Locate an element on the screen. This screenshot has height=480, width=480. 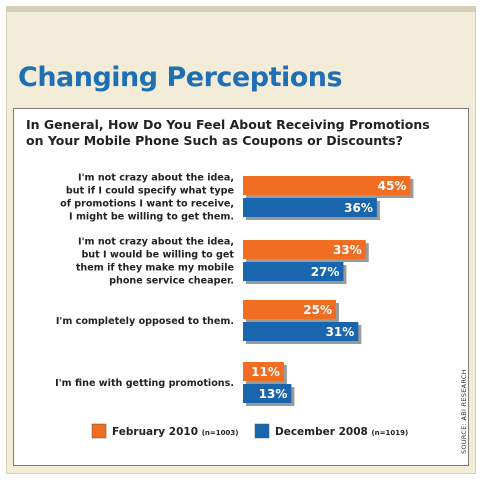
source-credit: SOURCE: ABI RESEARCH is located at coordinates (464, 411).